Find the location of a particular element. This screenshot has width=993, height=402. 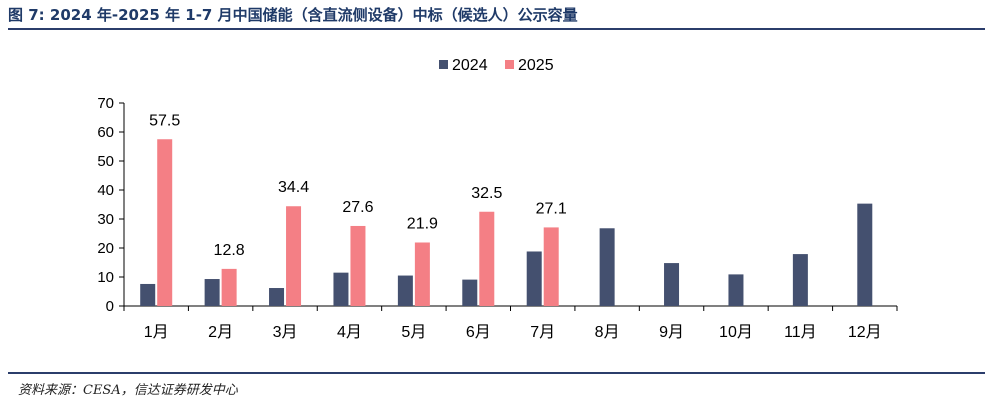

top-rule is located at coordinates (496, 29).